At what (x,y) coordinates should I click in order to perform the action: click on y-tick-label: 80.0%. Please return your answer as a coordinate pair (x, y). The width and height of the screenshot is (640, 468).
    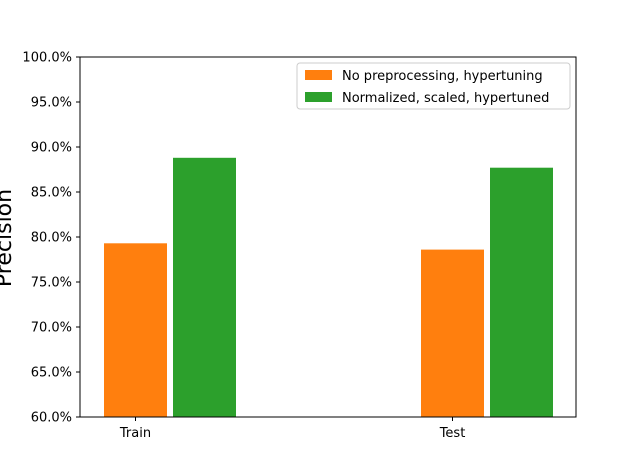
    Looking at the image, I should click on (51, 238).